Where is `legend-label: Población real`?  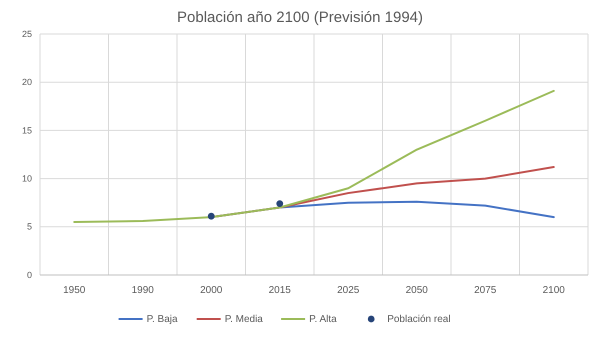
legend-label: Población real is located at coordinates (419, 320).